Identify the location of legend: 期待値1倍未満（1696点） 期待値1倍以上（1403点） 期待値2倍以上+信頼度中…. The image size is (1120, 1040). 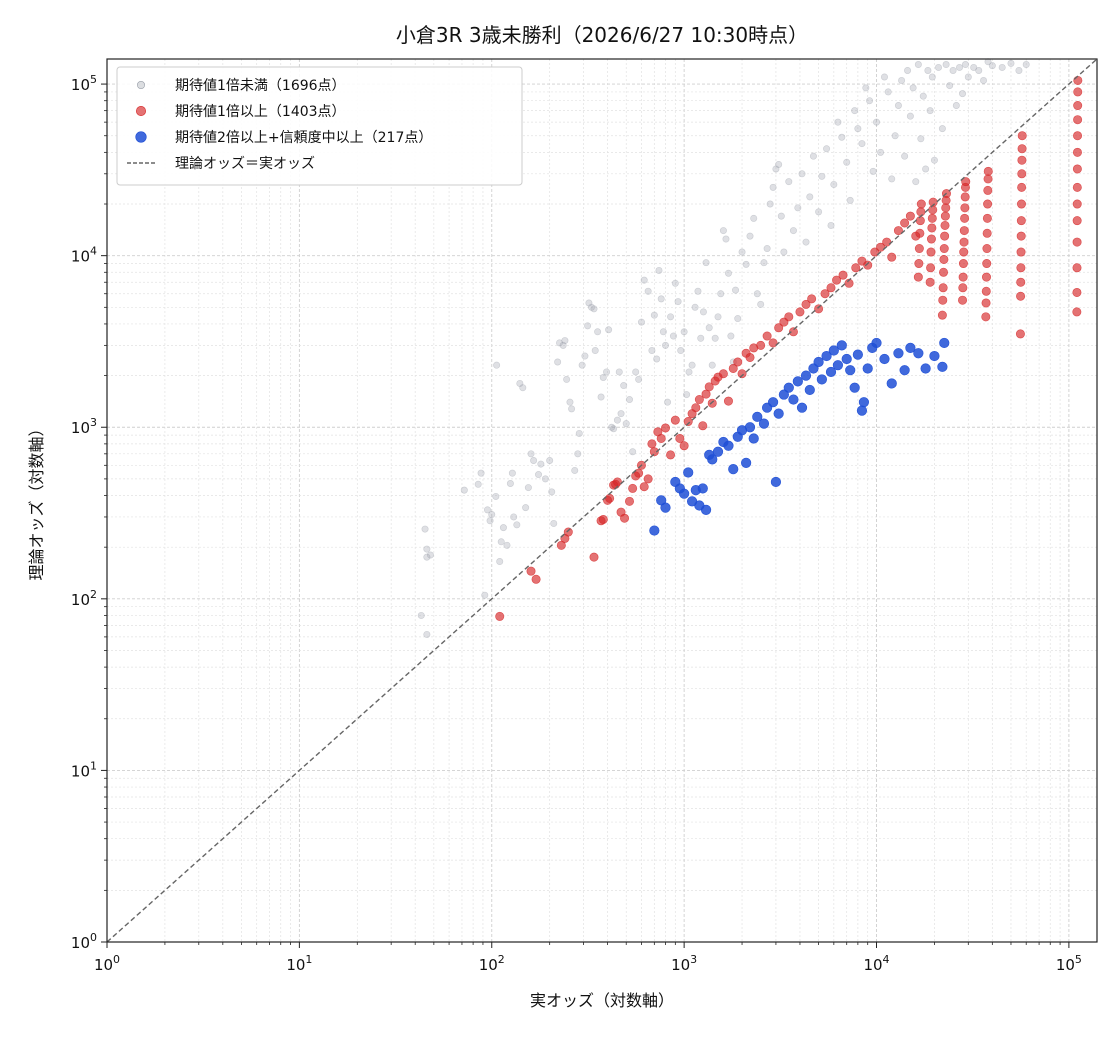
(319, 126).